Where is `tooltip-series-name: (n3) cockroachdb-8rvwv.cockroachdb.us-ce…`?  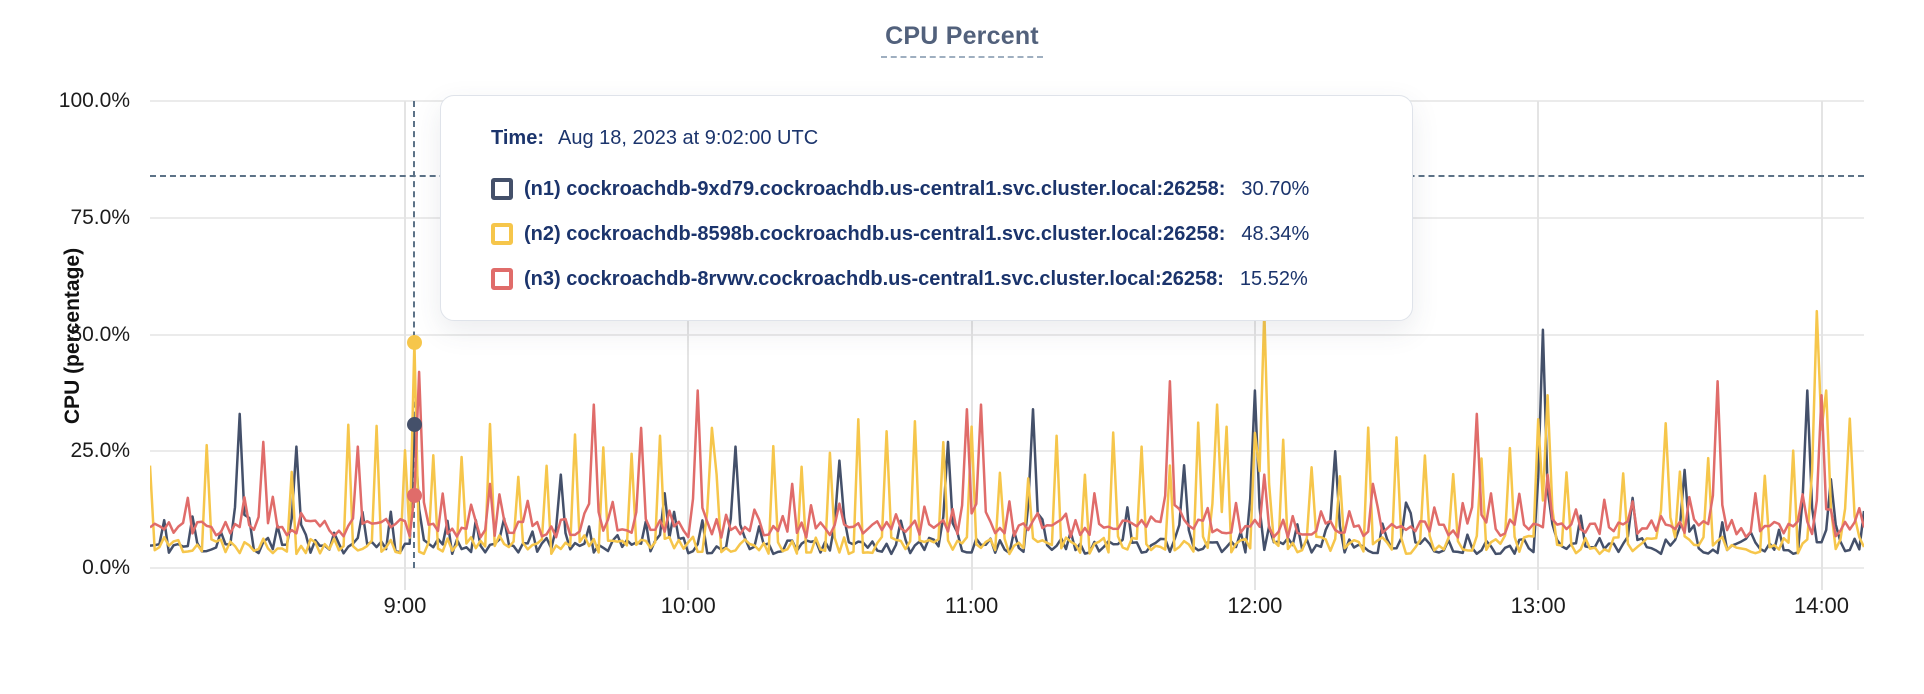
tooltip-series-name: (n3) cockroachdb-8rvwv.cockroachdb.us-ce… is located at coordinates (874, 278).